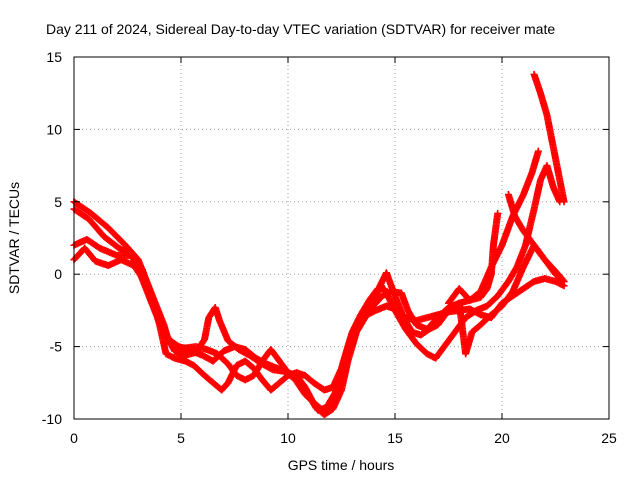  Describe the element at coordinates (58, 274) in the screenshot. I see `y-tick-label: 0` at that location.